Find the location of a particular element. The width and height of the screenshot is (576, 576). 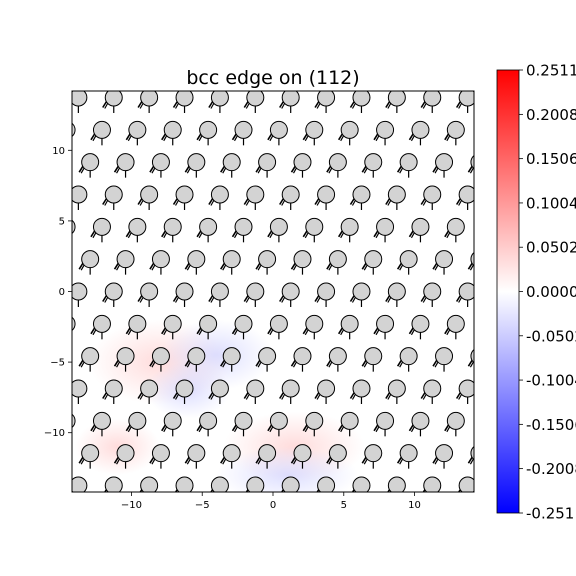

colorbar-tick-label: -0.2008 is located at coordinates (551, 469).